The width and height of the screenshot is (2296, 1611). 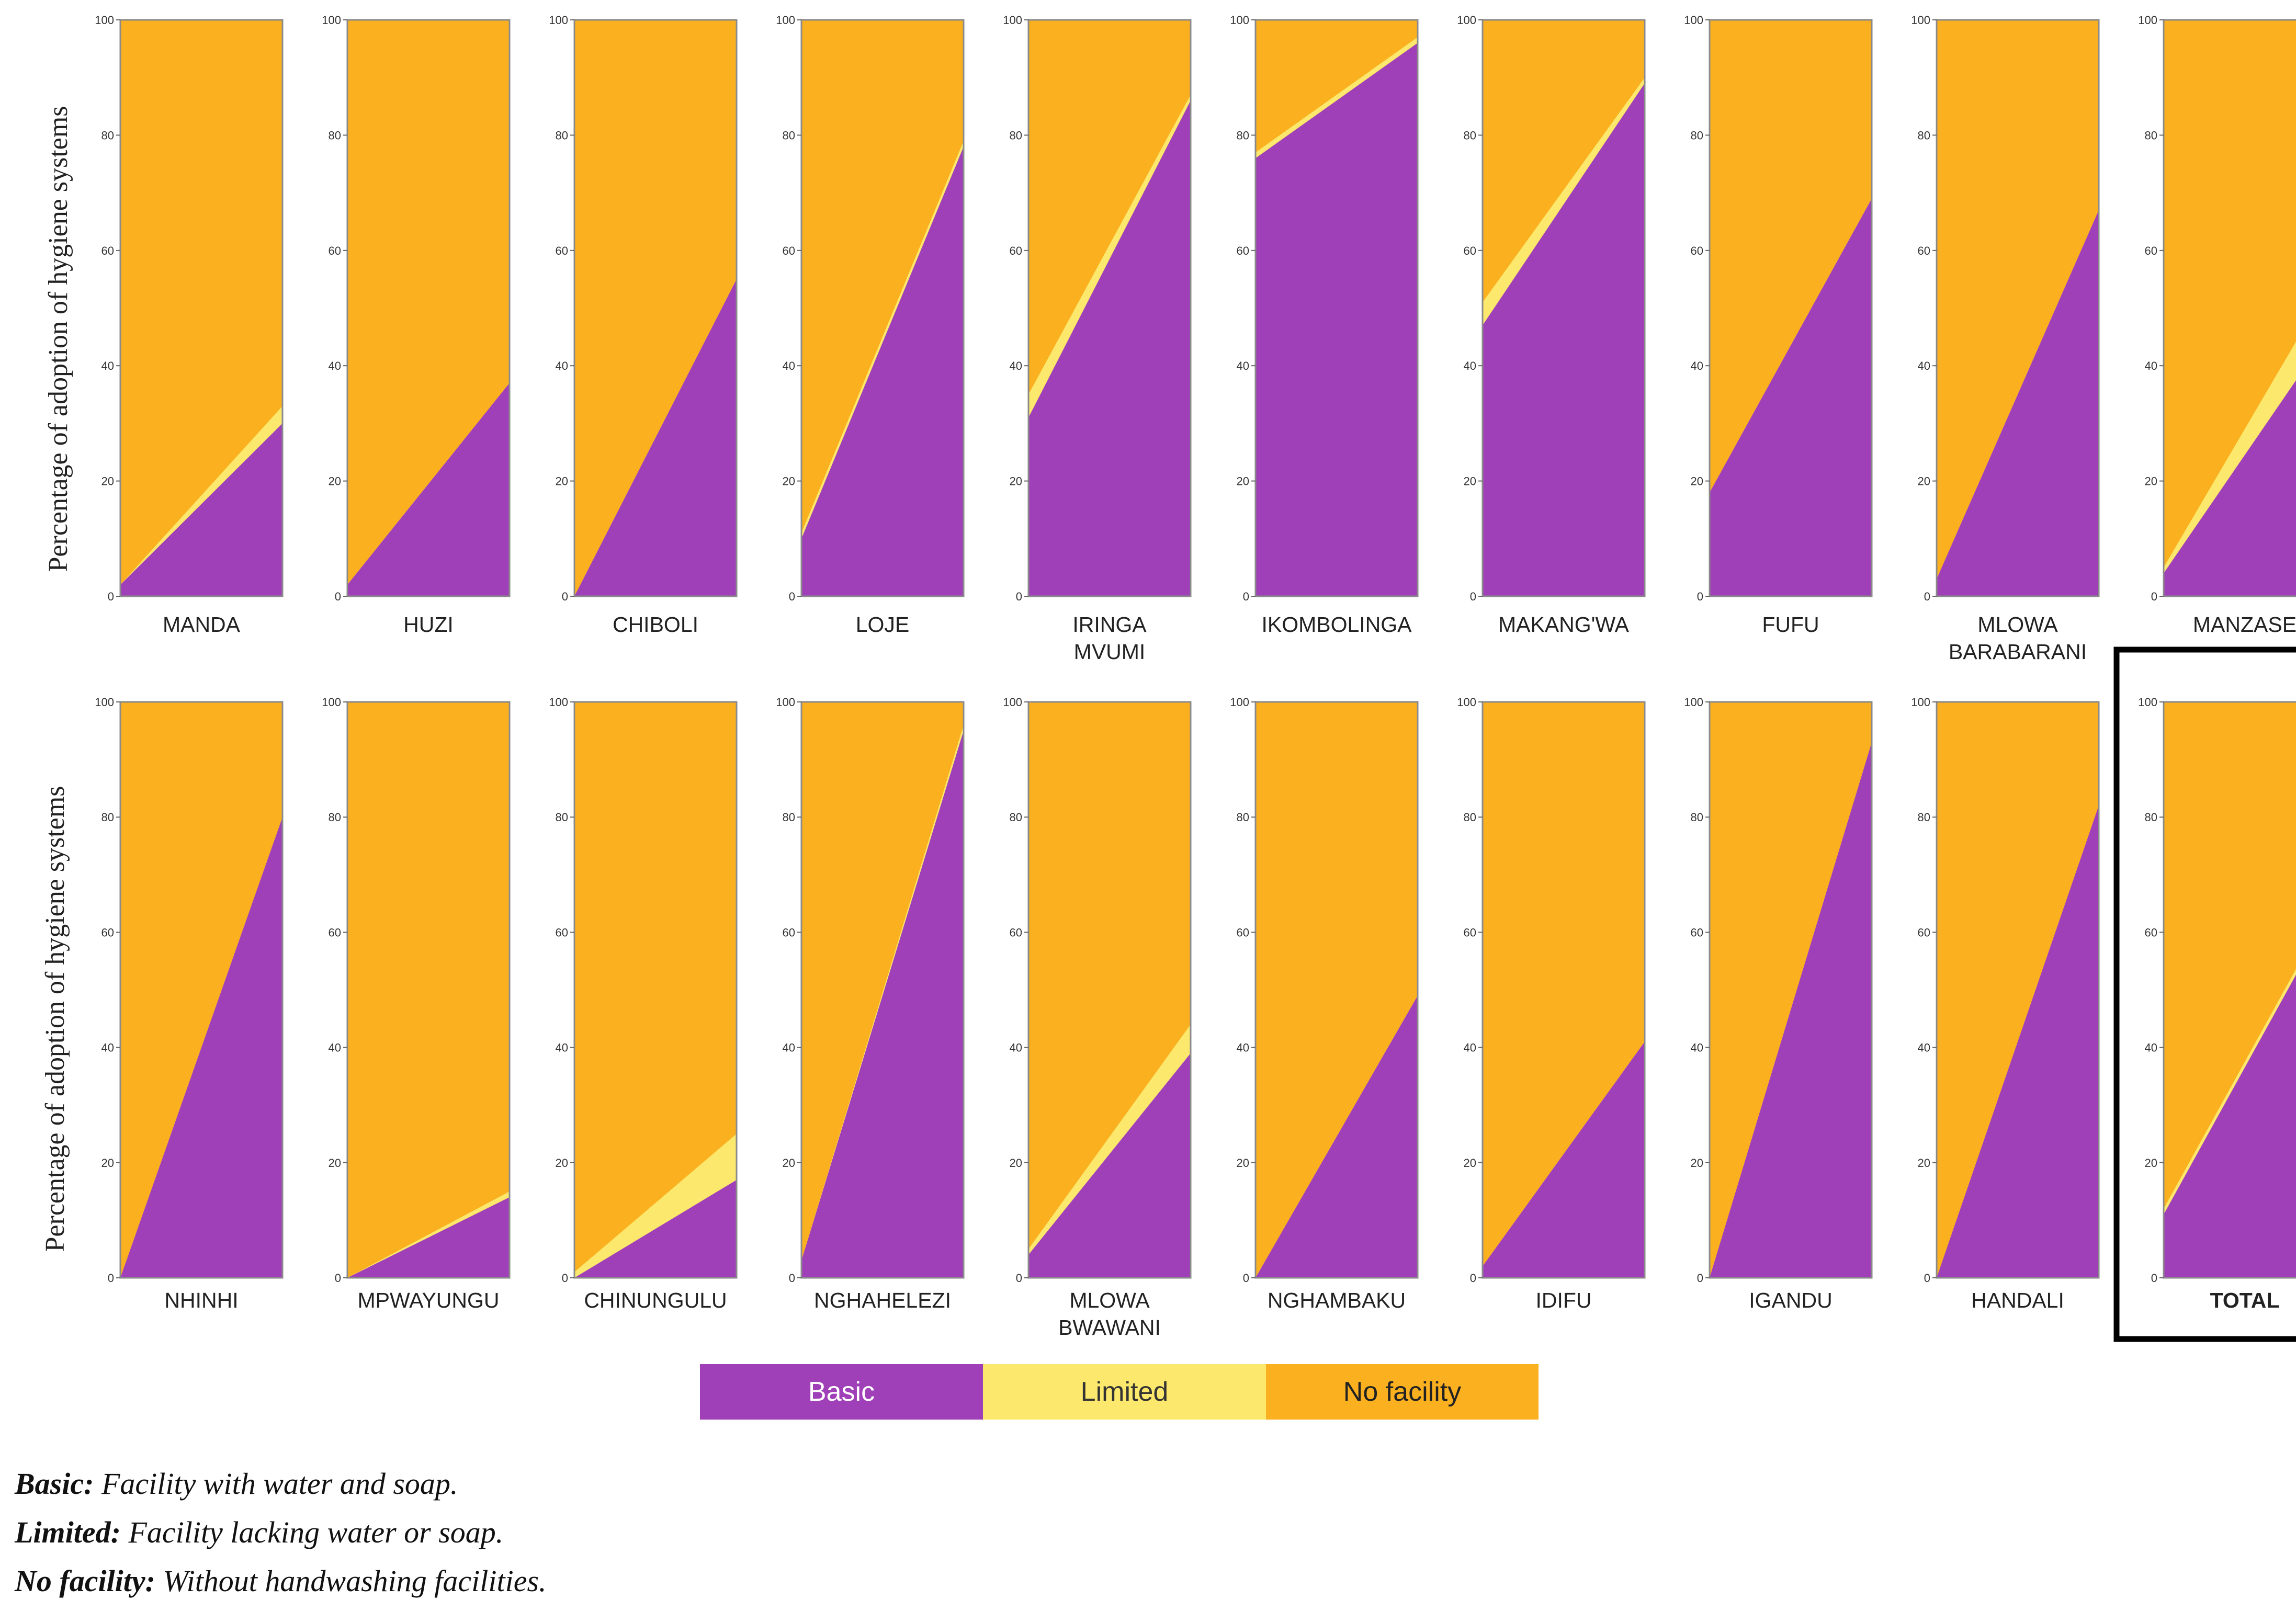 What do you see at coordinates (1927, 596) in the screenshot?
I see `tick-label-mlowa-barabarani-0: 0` at bounding box center [1927, 596].